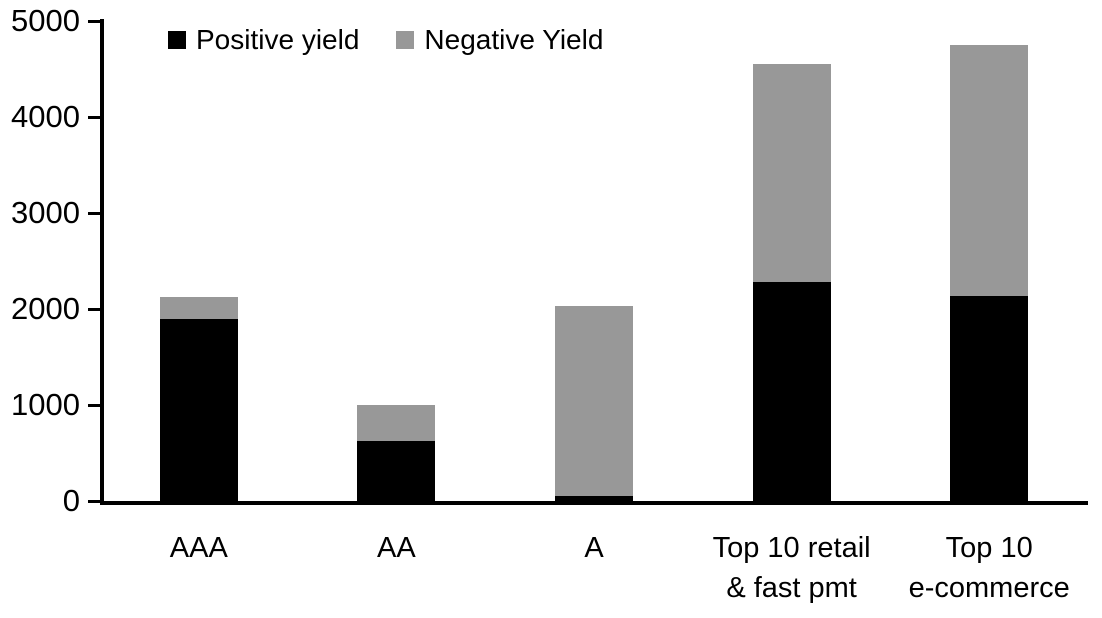  What do you see at coordinates (198, 308) in the screenshot?
I see `bar-segment-negative-yield-aaa` at bounding box center [198, 308].